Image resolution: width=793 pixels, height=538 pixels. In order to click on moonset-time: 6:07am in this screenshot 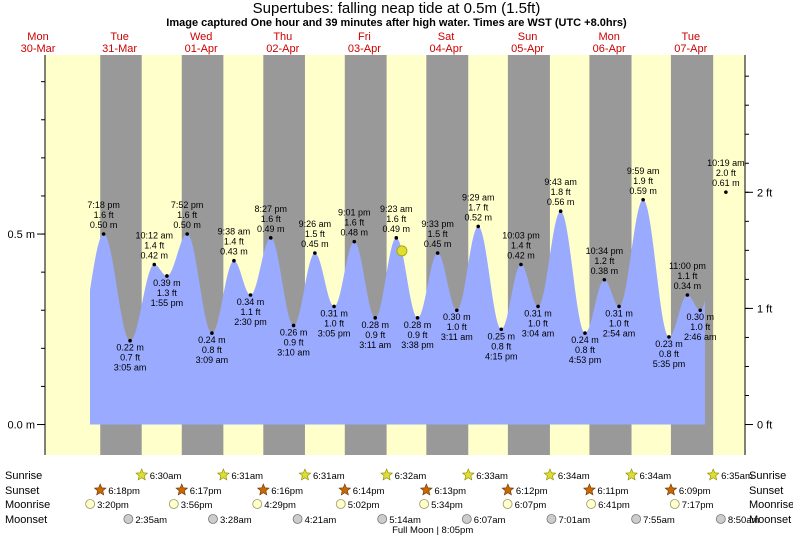, I will do `click(490, 520)`.